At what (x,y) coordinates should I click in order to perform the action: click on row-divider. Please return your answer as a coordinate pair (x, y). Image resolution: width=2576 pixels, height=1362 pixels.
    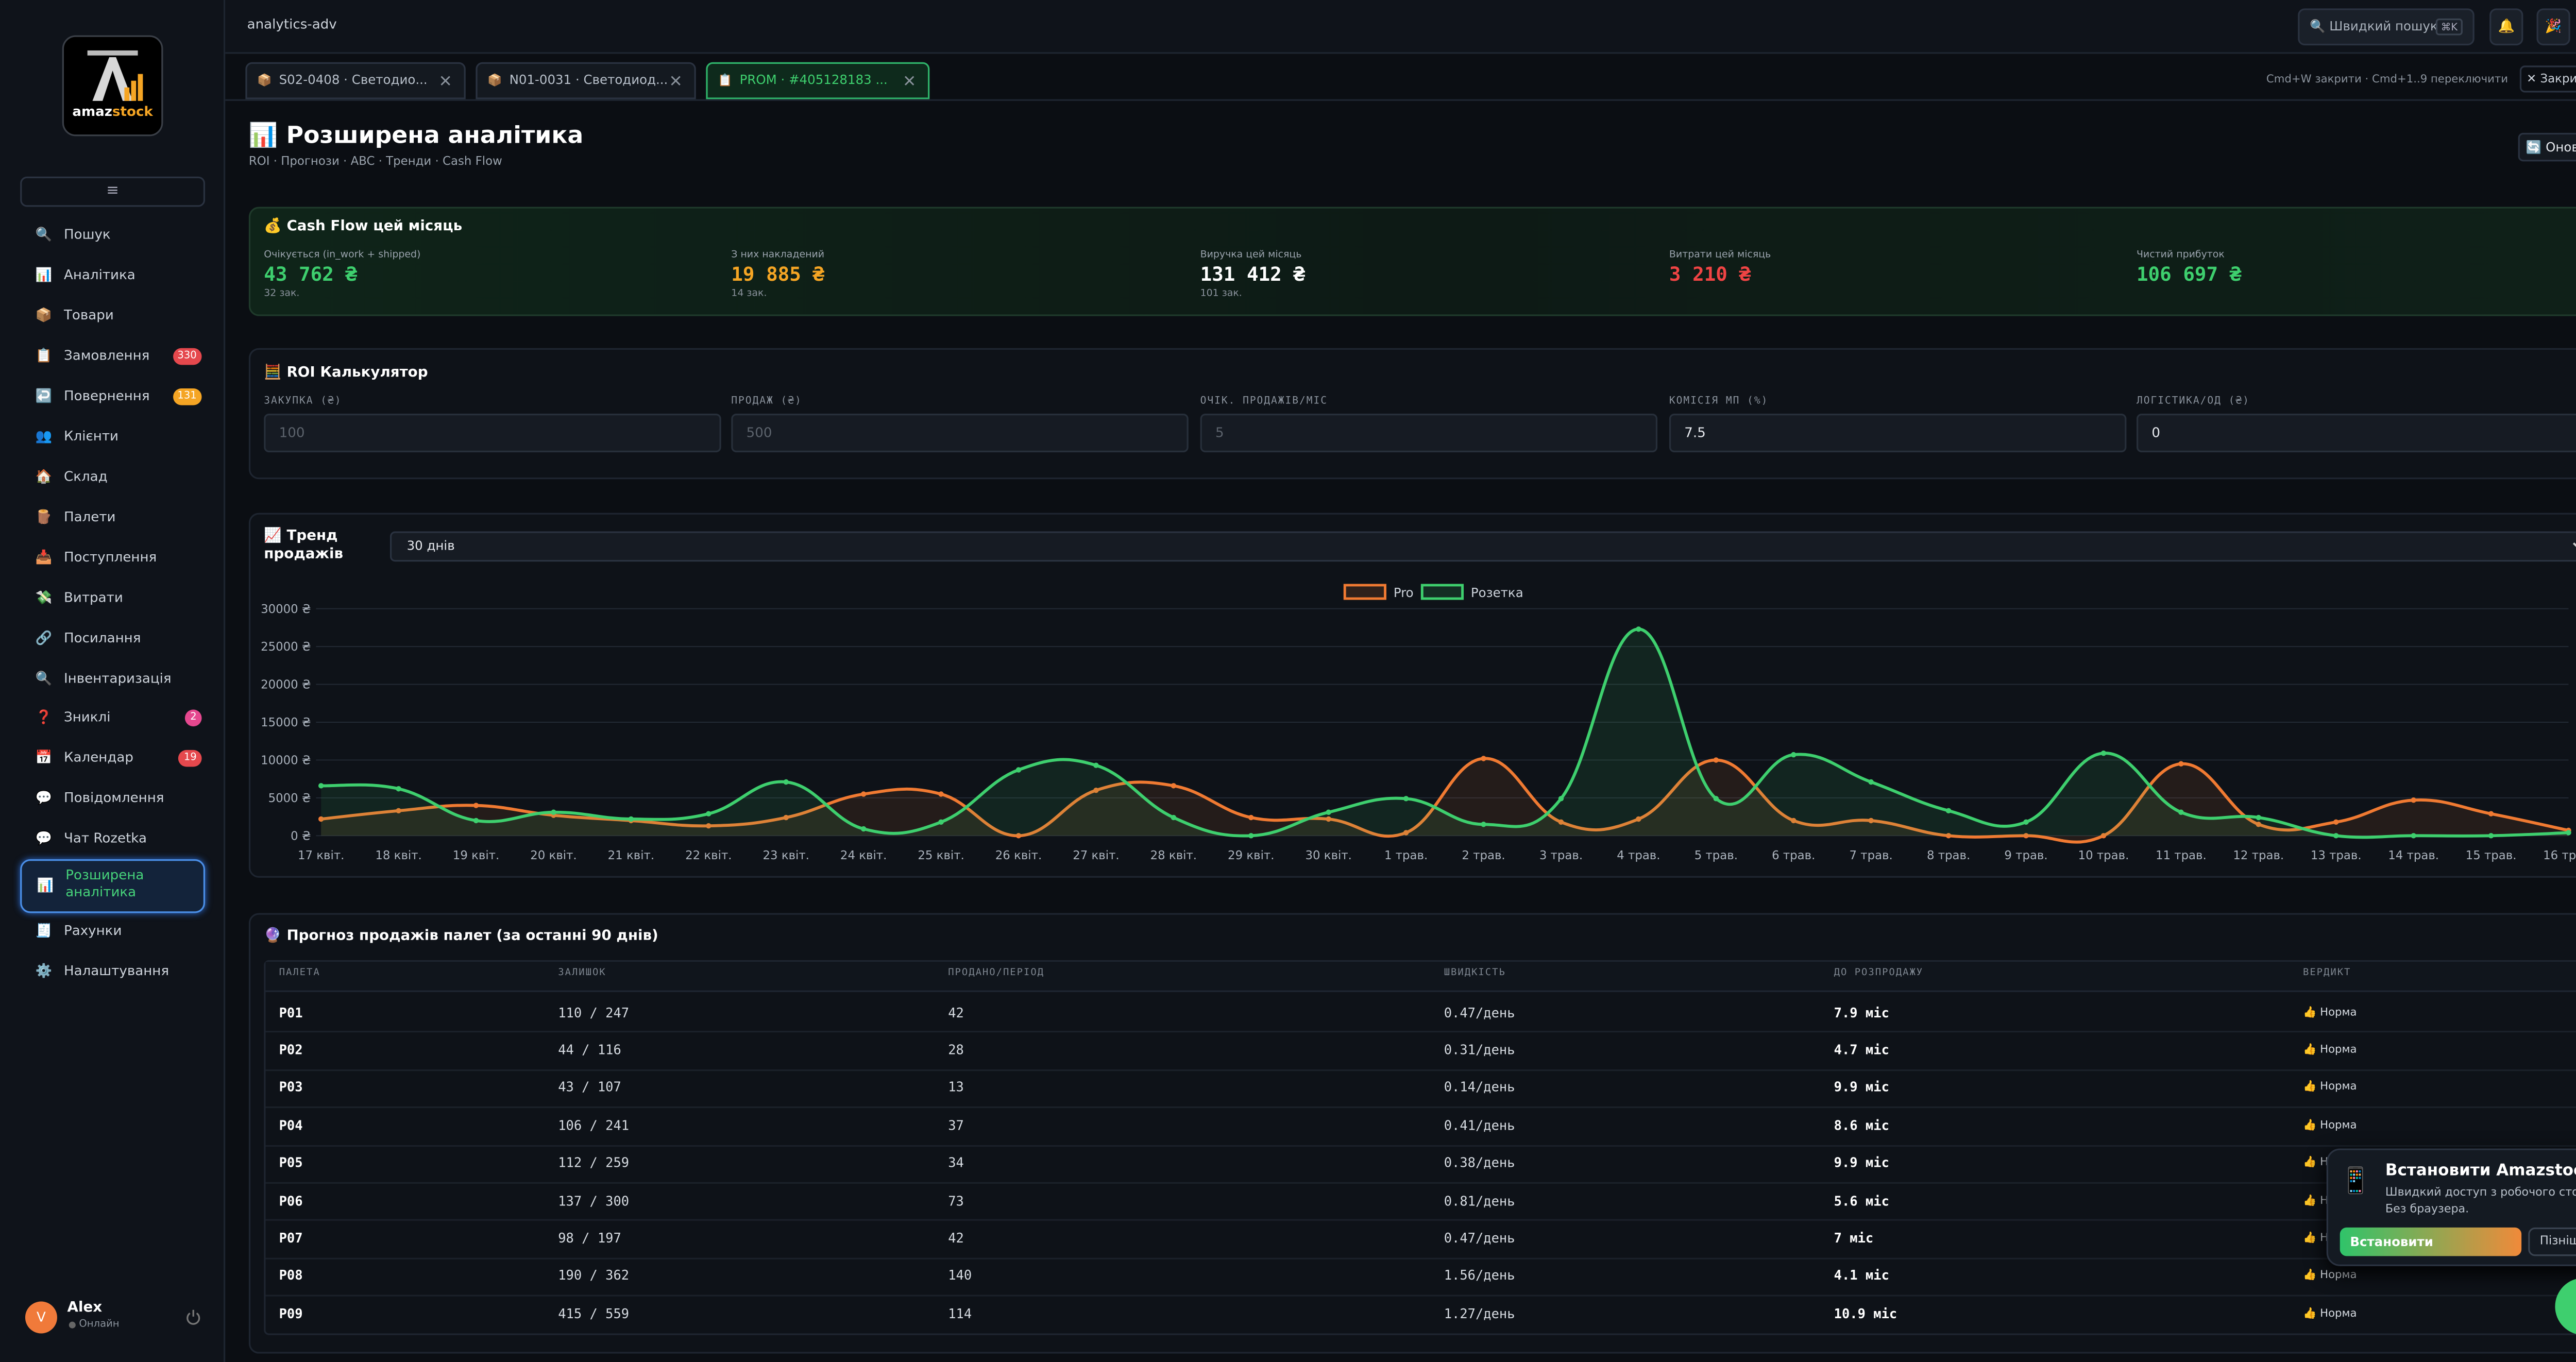
    Looking at the image, I should click on (1420, 1221).